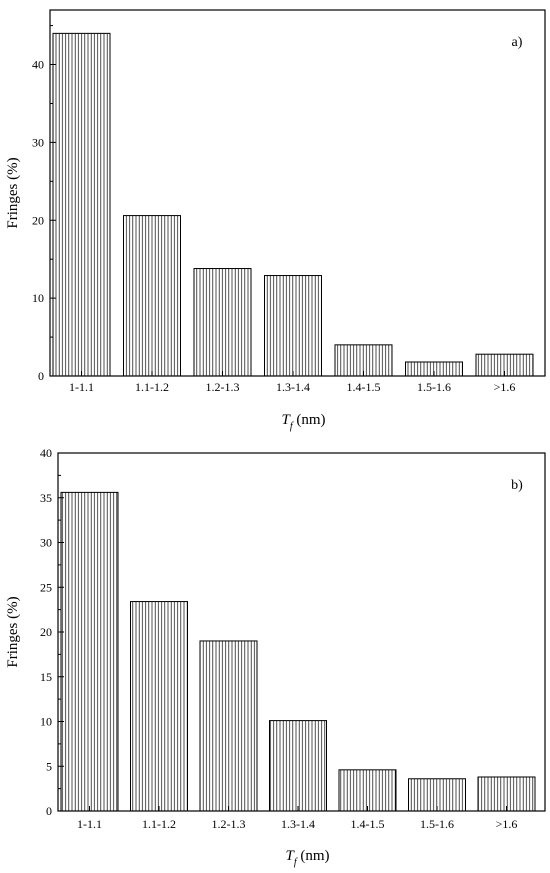  Describe the element at coordinates (46, 587) in the screenshot. I see `y-tick-label: 25` at that location.